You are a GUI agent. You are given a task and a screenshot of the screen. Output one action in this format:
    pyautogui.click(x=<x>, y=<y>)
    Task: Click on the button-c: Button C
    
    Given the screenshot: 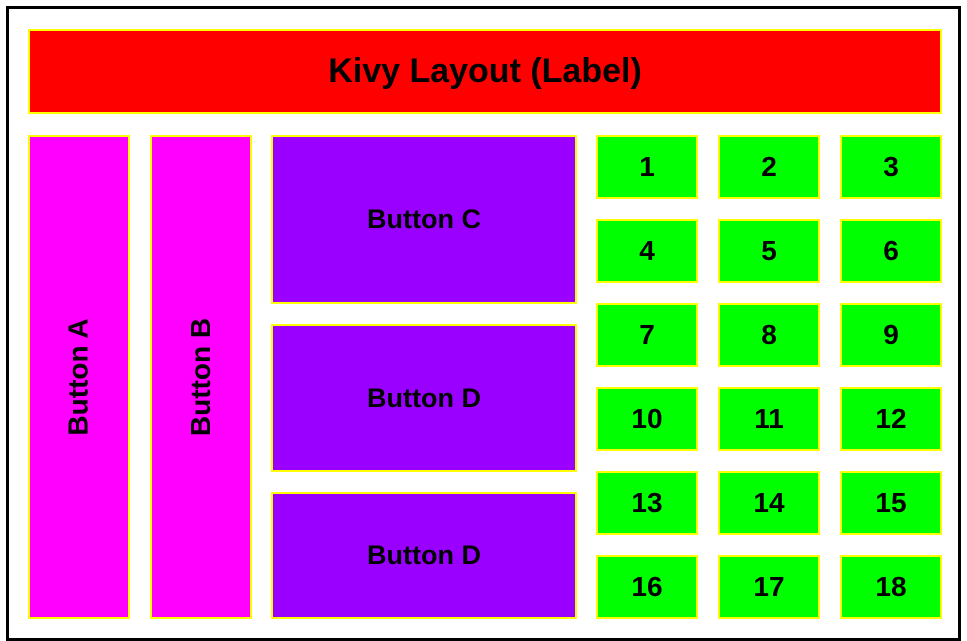 What is the action you would take?
    pyautogui.click(x=424, y=219)
    